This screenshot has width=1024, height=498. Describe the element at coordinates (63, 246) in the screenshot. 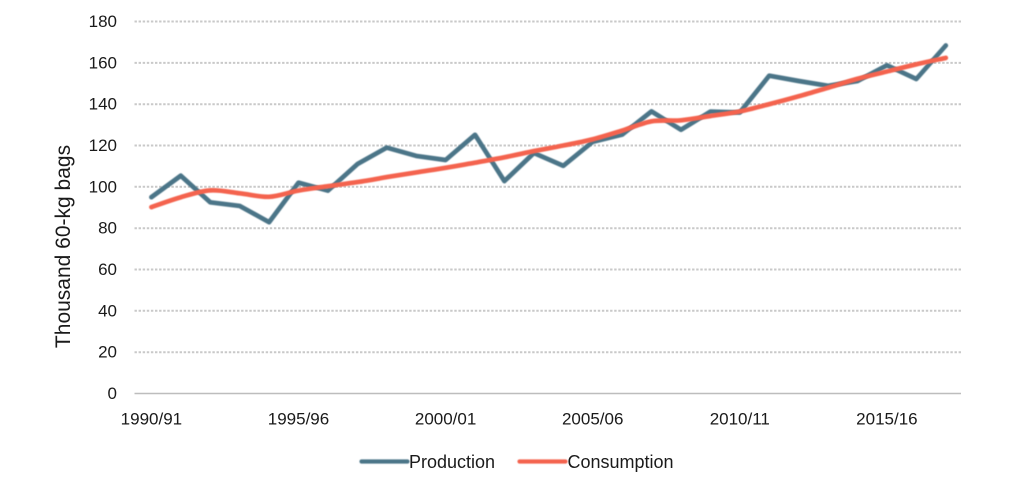

I see `svg-text: Thousand 60-kg bags` at that location.